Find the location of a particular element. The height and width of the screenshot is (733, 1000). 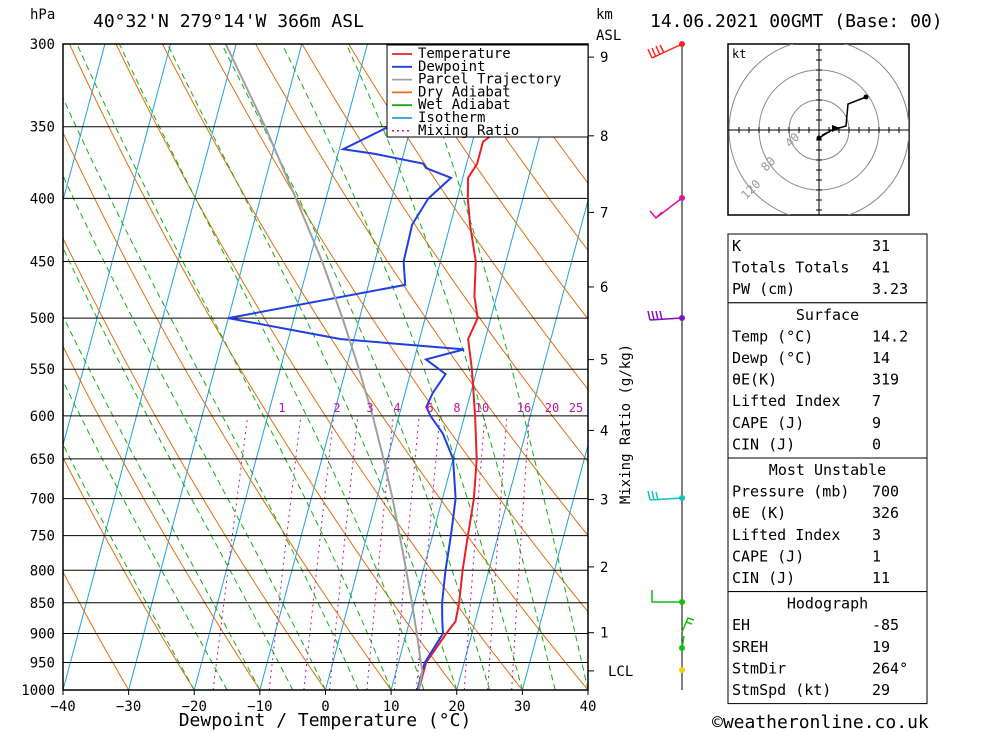

hodograph-indices-box is located at coordinates (827, 648).